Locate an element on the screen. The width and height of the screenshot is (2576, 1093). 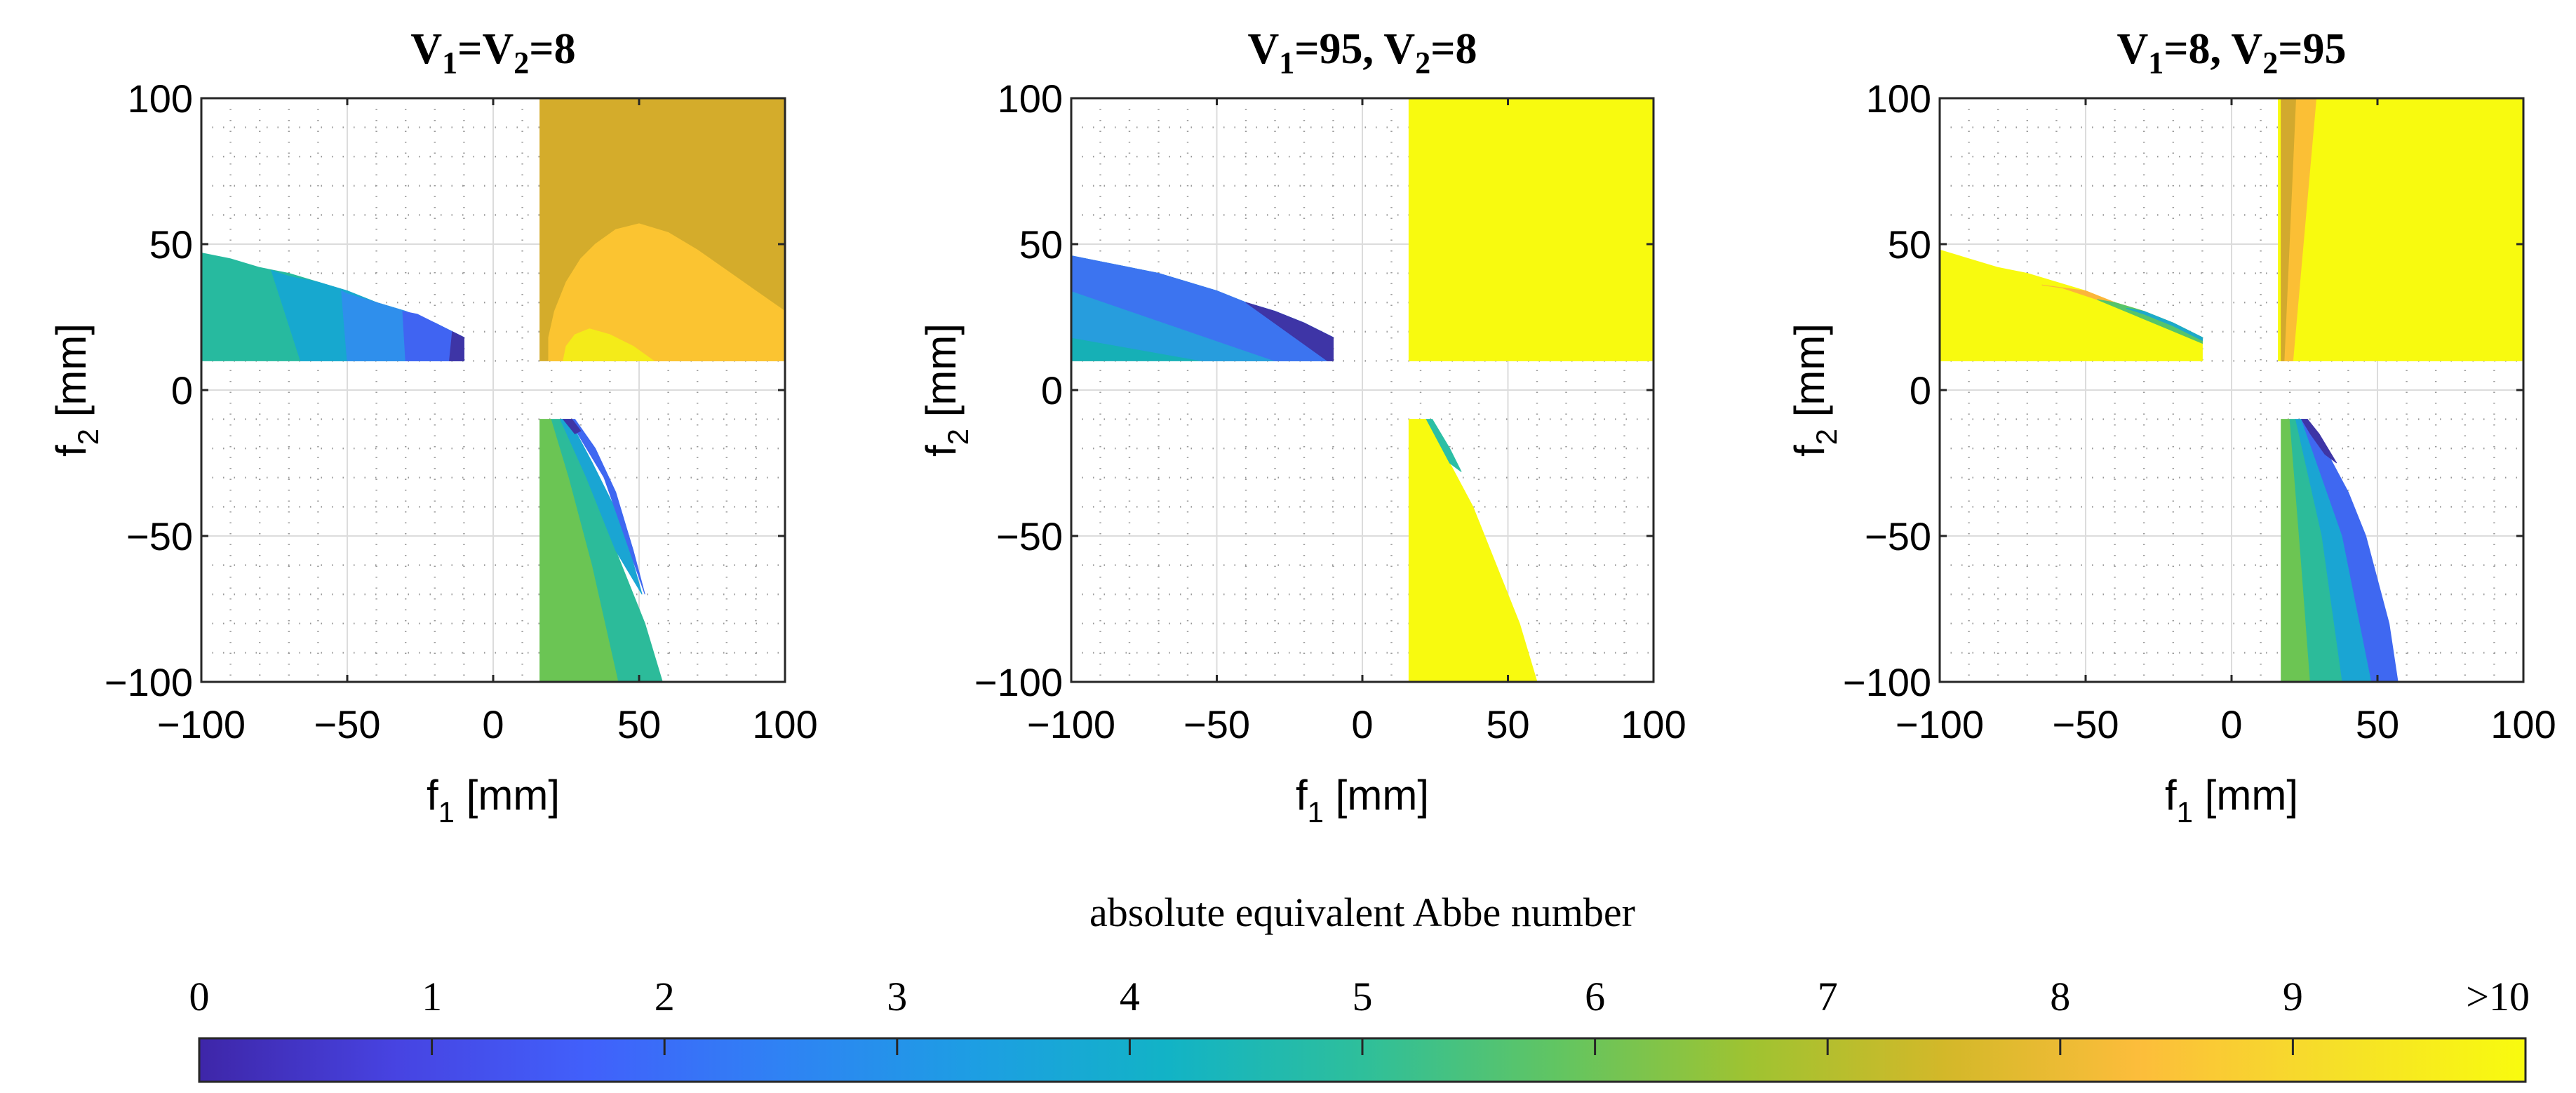
colorbar-tick-label: 2 is located at coordinates (665, 996).